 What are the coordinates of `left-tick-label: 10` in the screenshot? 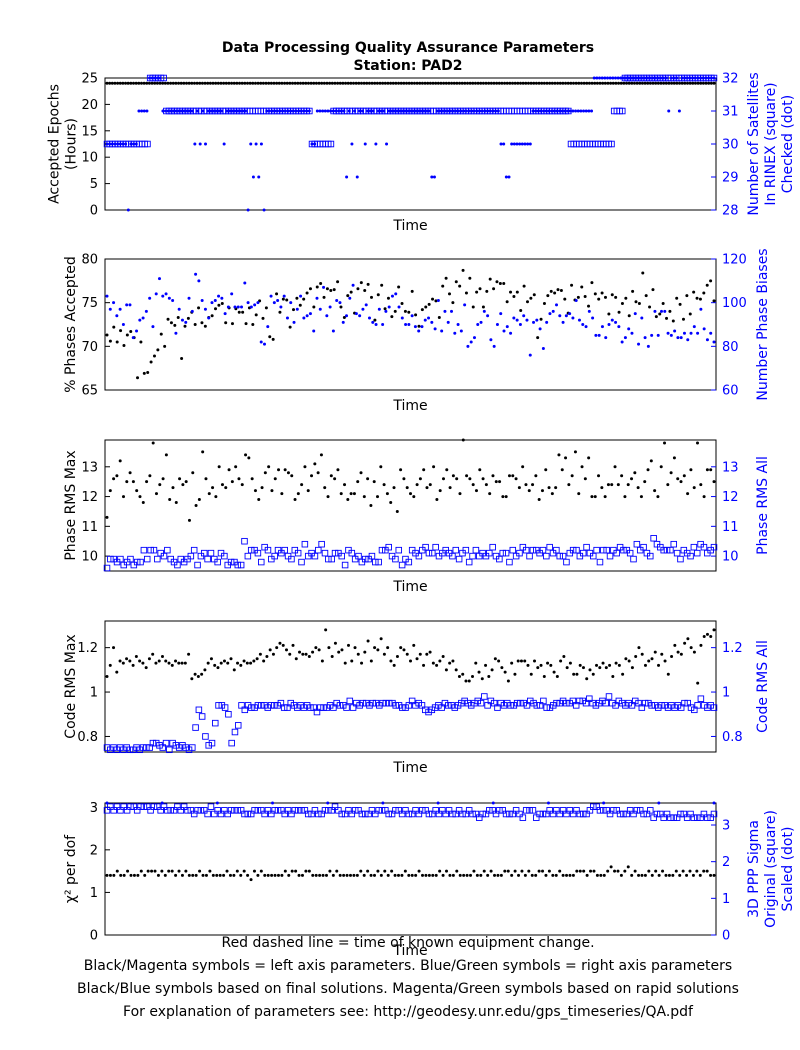 It's located at (89, 158).